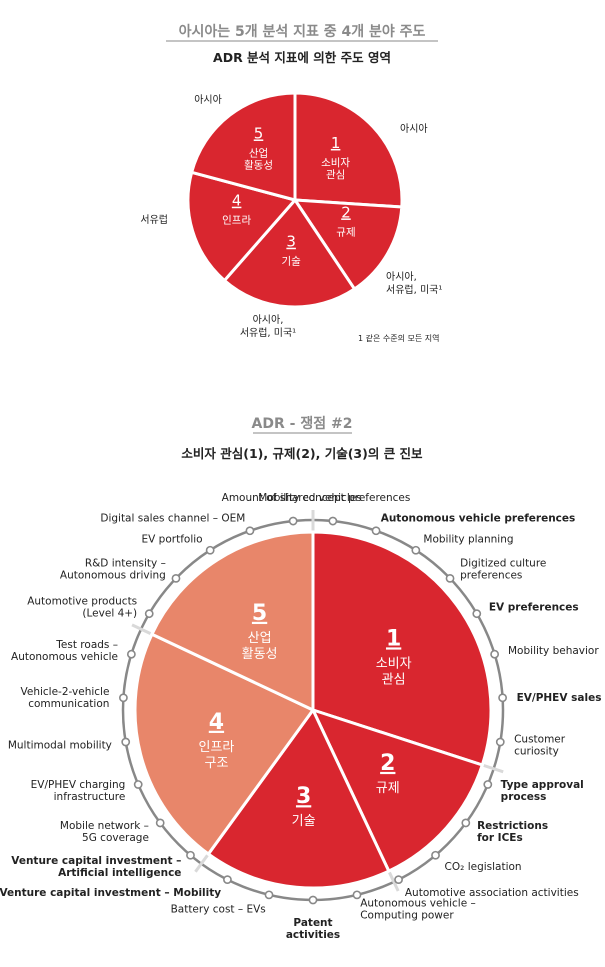 The width and height of the screenshot is (605, 967). I want to click on indicator-label-line: Autonomous vehicle preferences, so click(478, 519).